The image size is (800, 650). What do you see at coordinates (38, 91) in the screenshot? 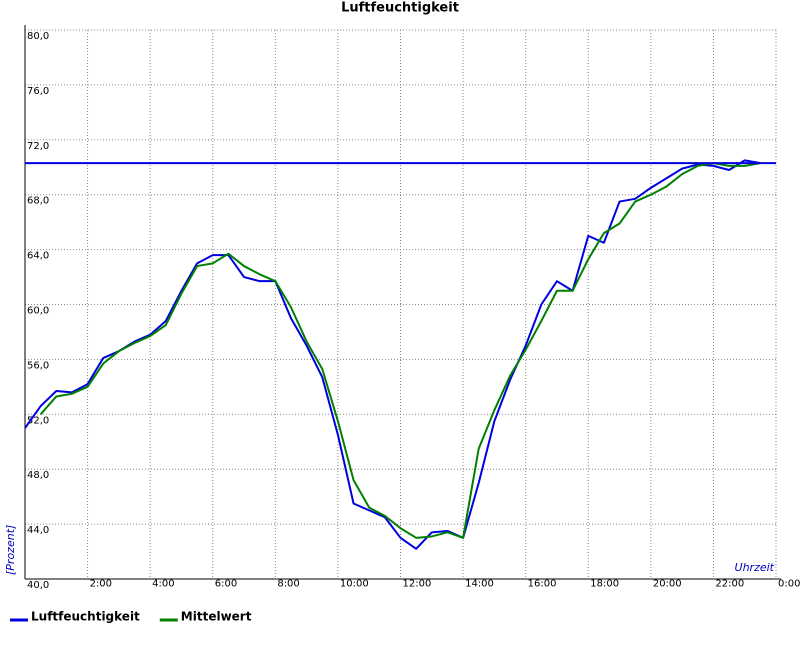
I see `y-tick-label: 76,0` at bounding box center [38, 91].